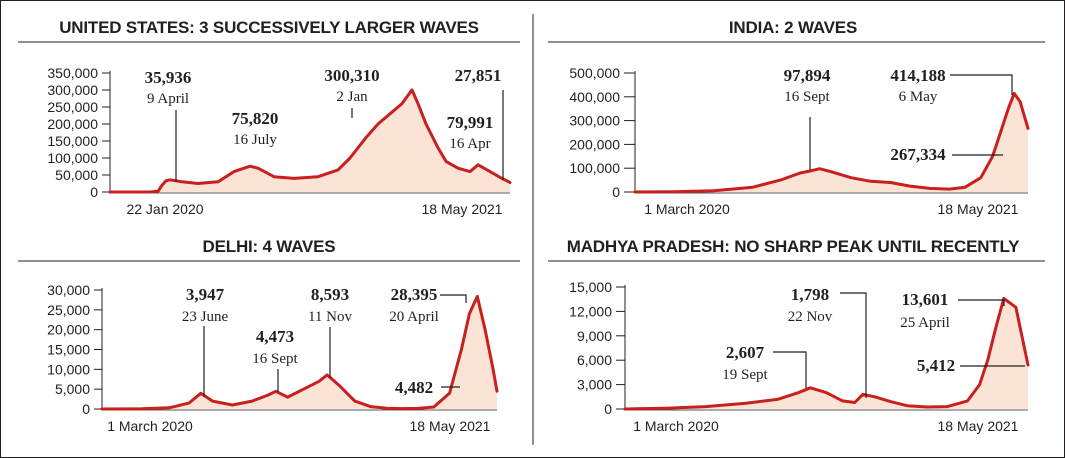  Describe the element at coordinates (205, 294) in the screenshot. I see `delhi-annotation-value: 3,947` at that location.